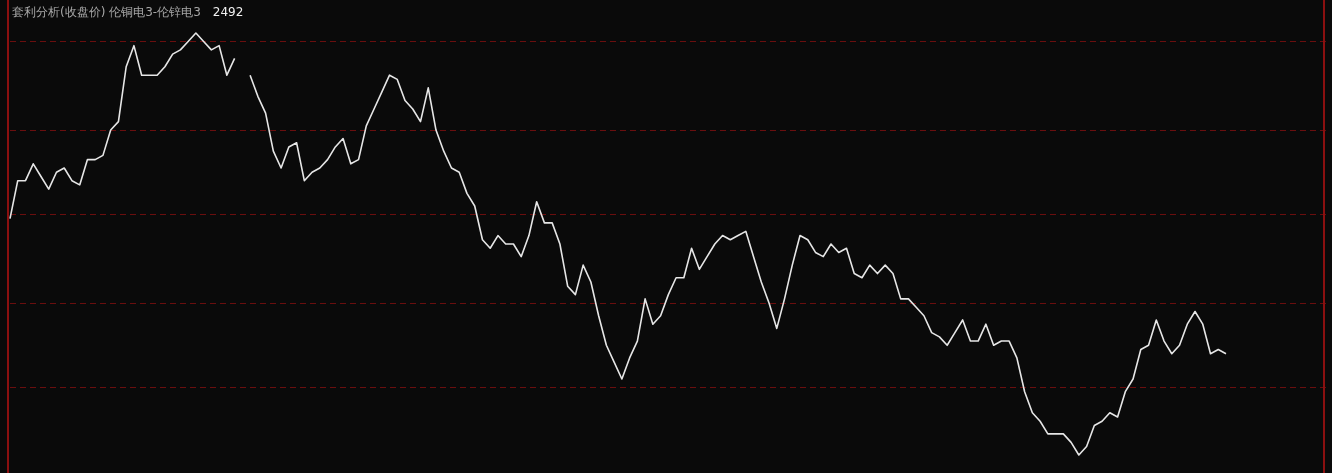 The image size is (1332, 473). I want to click on chart-subtitle: 2492, so click(228, 12).